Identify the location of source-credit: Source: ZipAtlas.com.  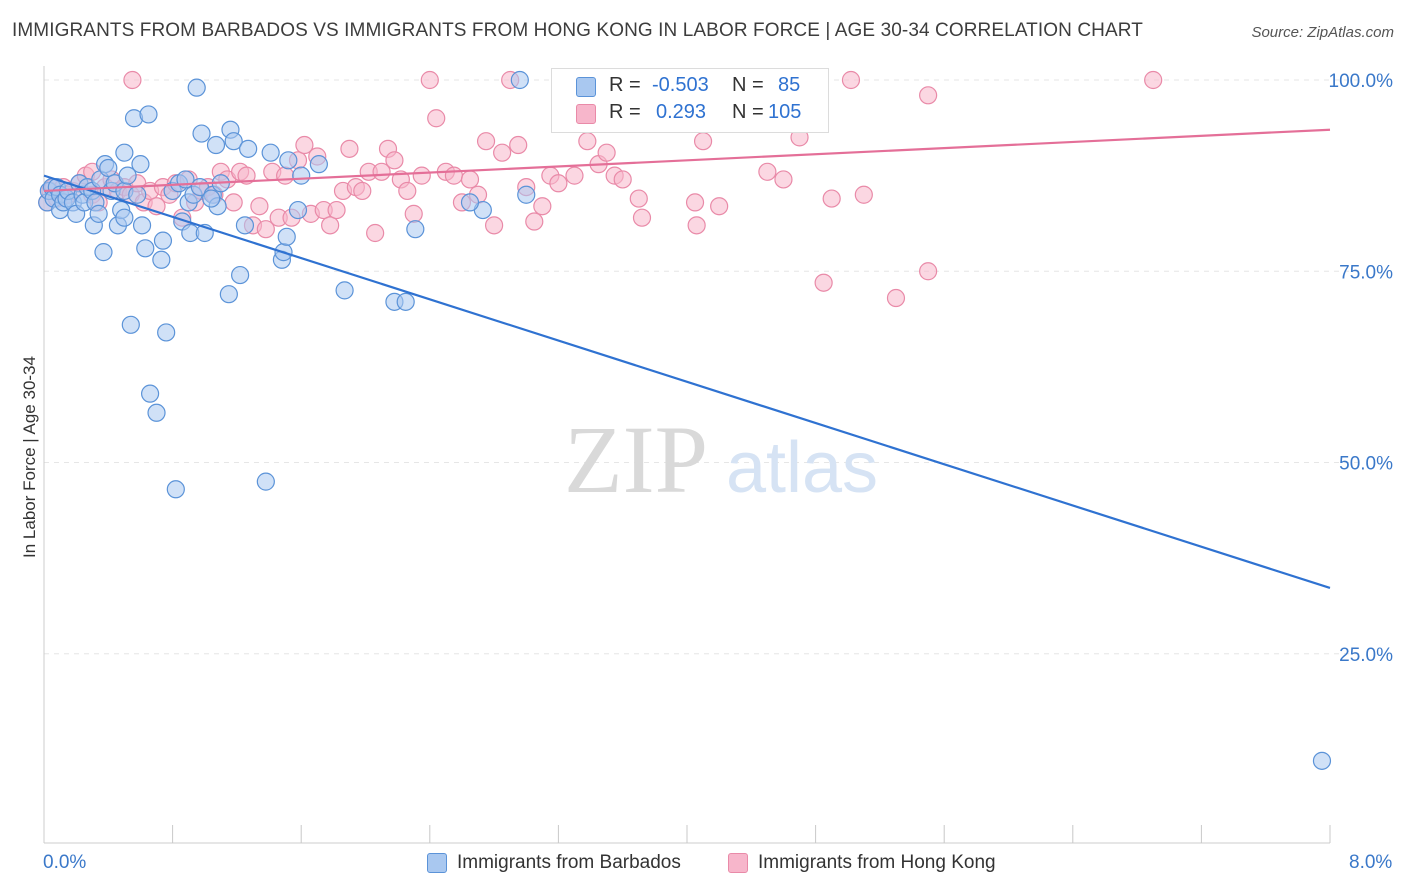
(1322, 32).